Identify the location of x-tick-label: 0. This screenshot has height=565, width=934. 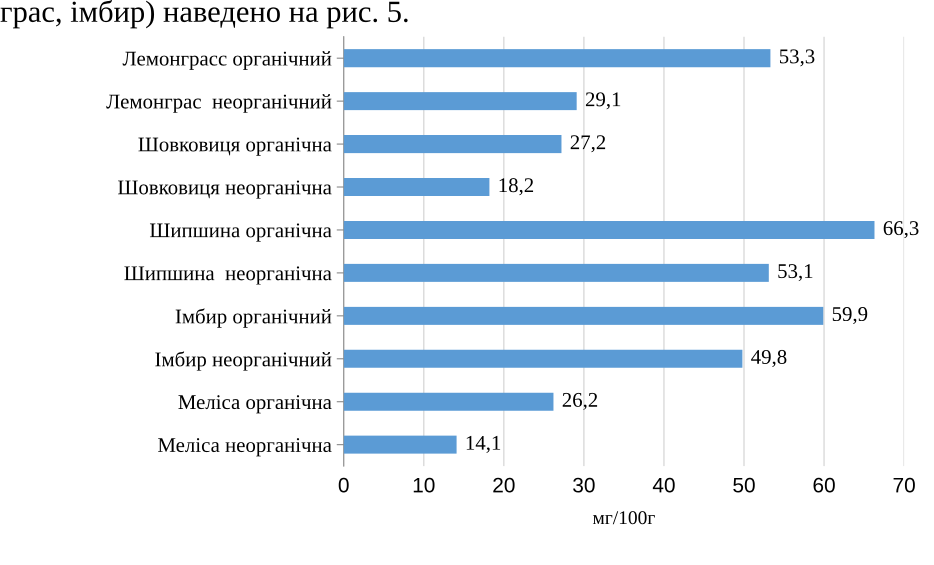
(343, 485).